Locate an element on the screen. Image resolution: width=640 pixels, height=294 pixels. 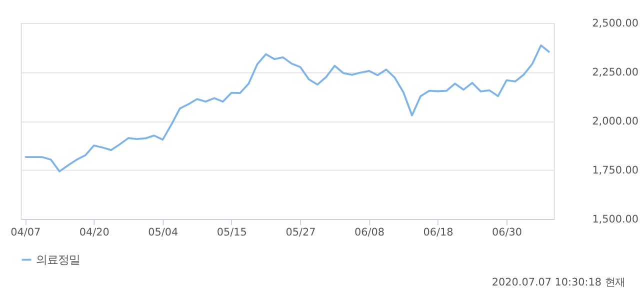
y-tick-label: 1,750.00 is located at coordinates (615, 170).